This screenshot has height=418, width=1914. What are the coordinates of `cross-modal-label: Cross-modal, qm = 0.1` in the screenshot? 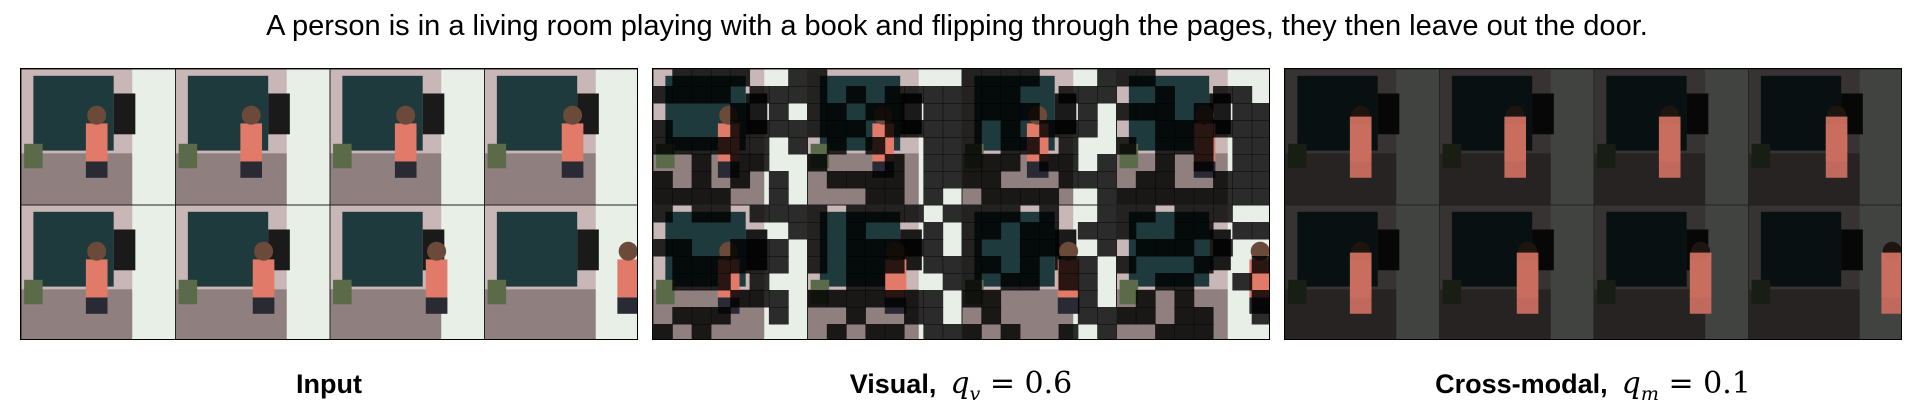 It's located at (1593, 389).